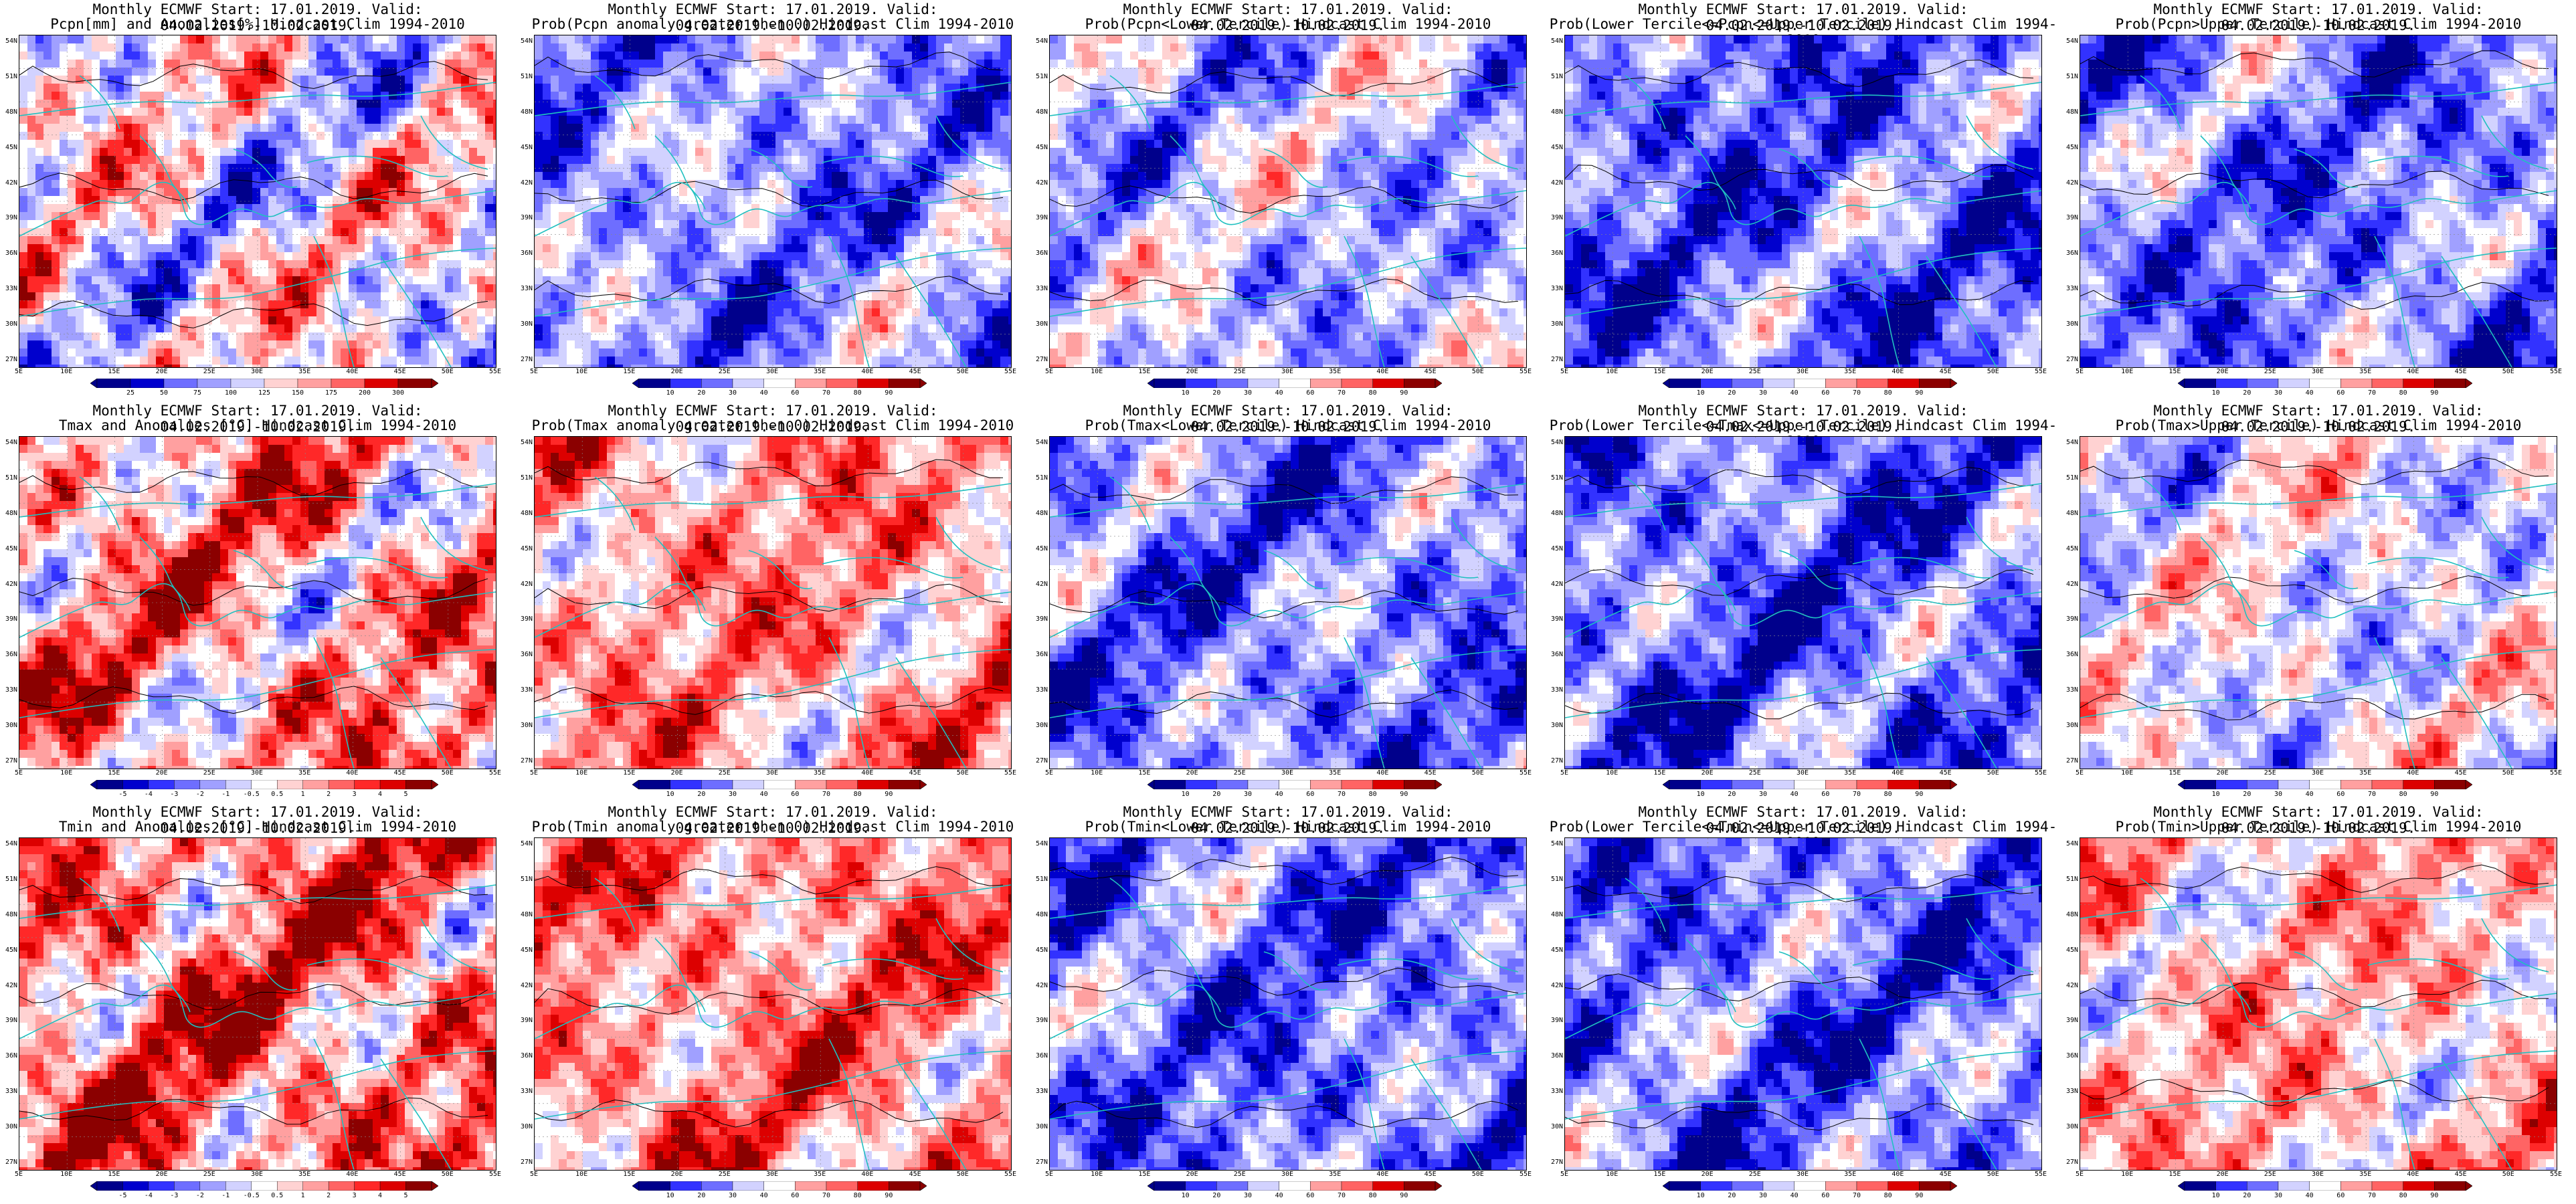  I want to click on colorbar-label: -2, so click(200, 1195).